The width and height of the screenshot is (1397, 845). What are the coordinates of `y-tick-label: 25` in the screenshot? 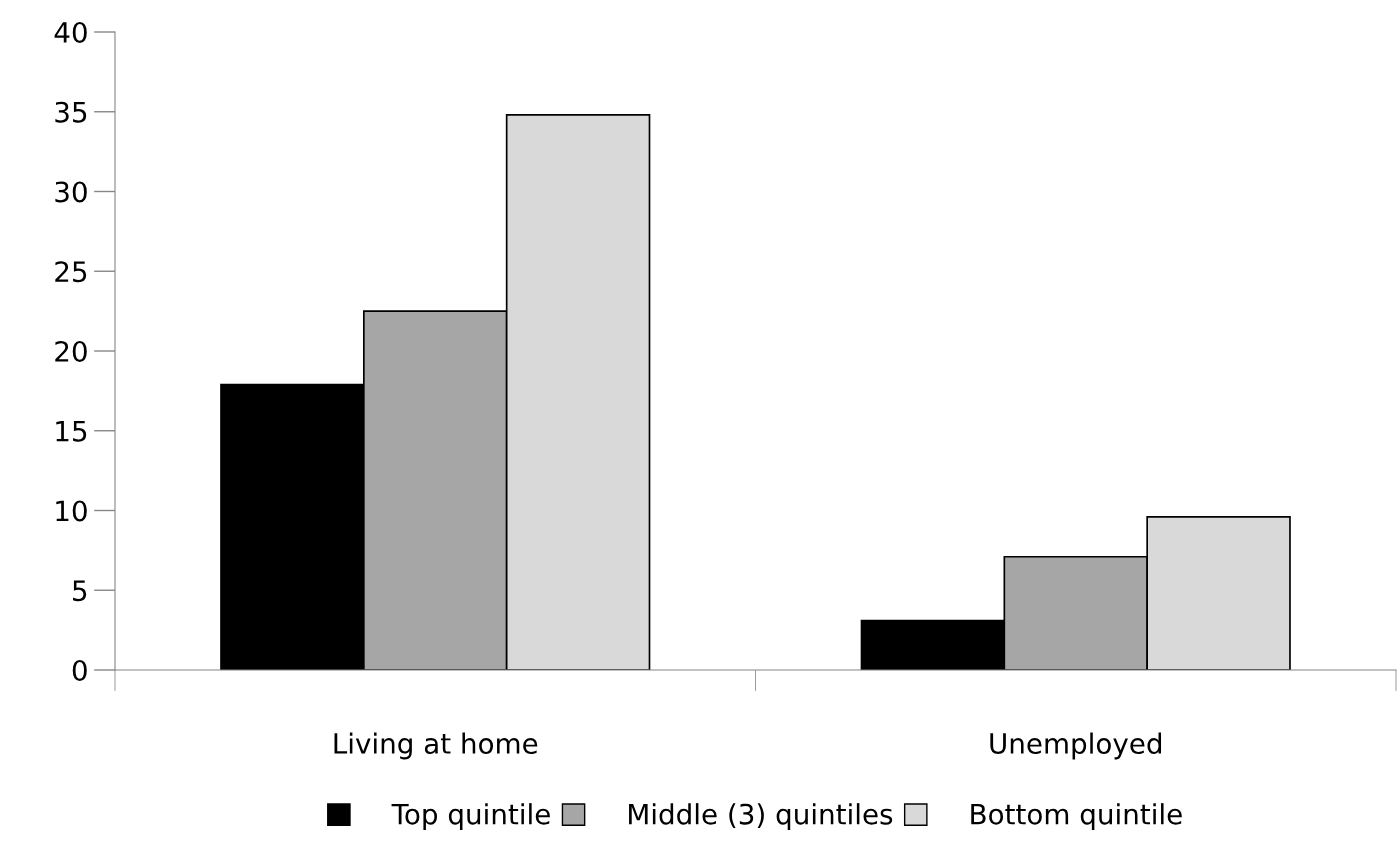 It's located at (71, 272).